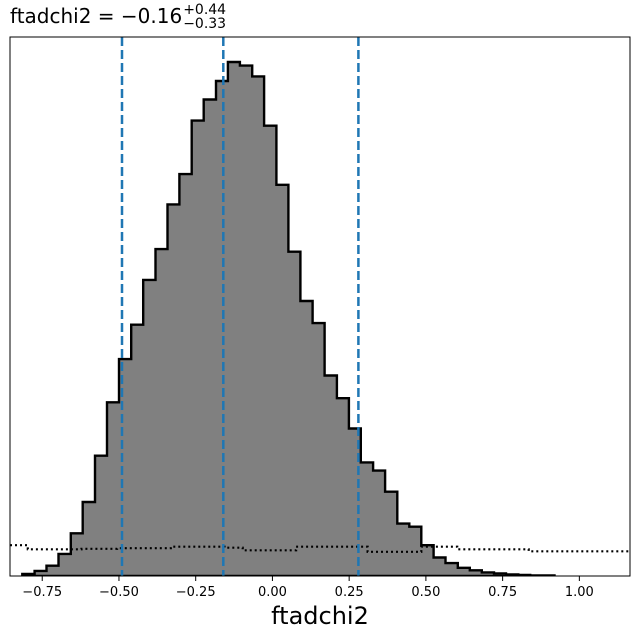 This screenshot has width=640, height=639. I want to click on svg-text: ftadchi2 = −0.16, so click(96, 16).